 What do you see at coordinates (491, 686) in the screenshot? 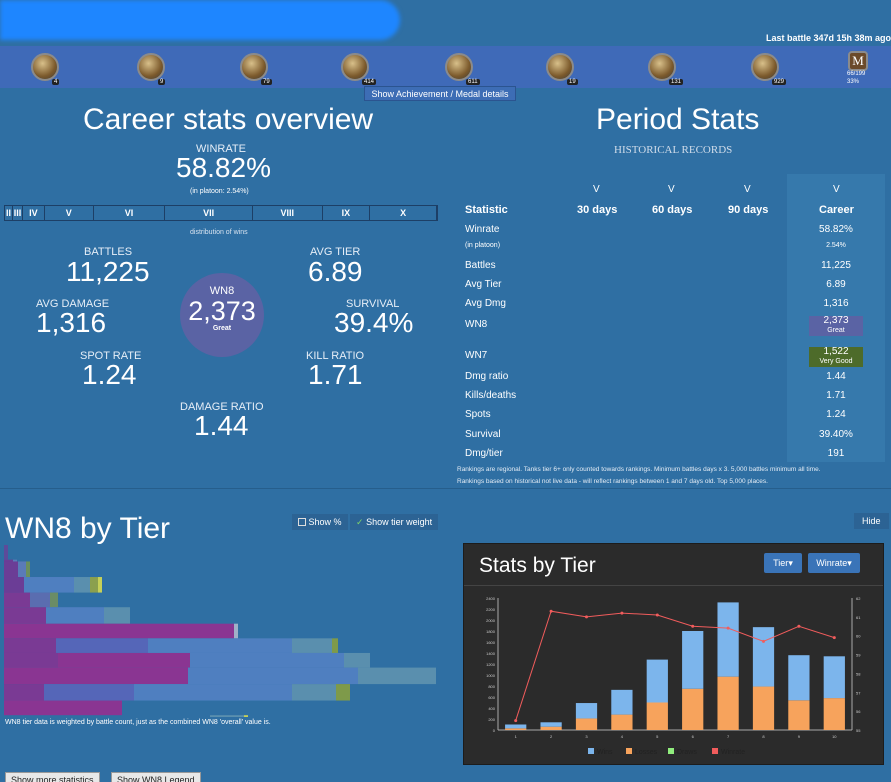
I see `y-tick-label: 800` at bounding box center [491, 686].